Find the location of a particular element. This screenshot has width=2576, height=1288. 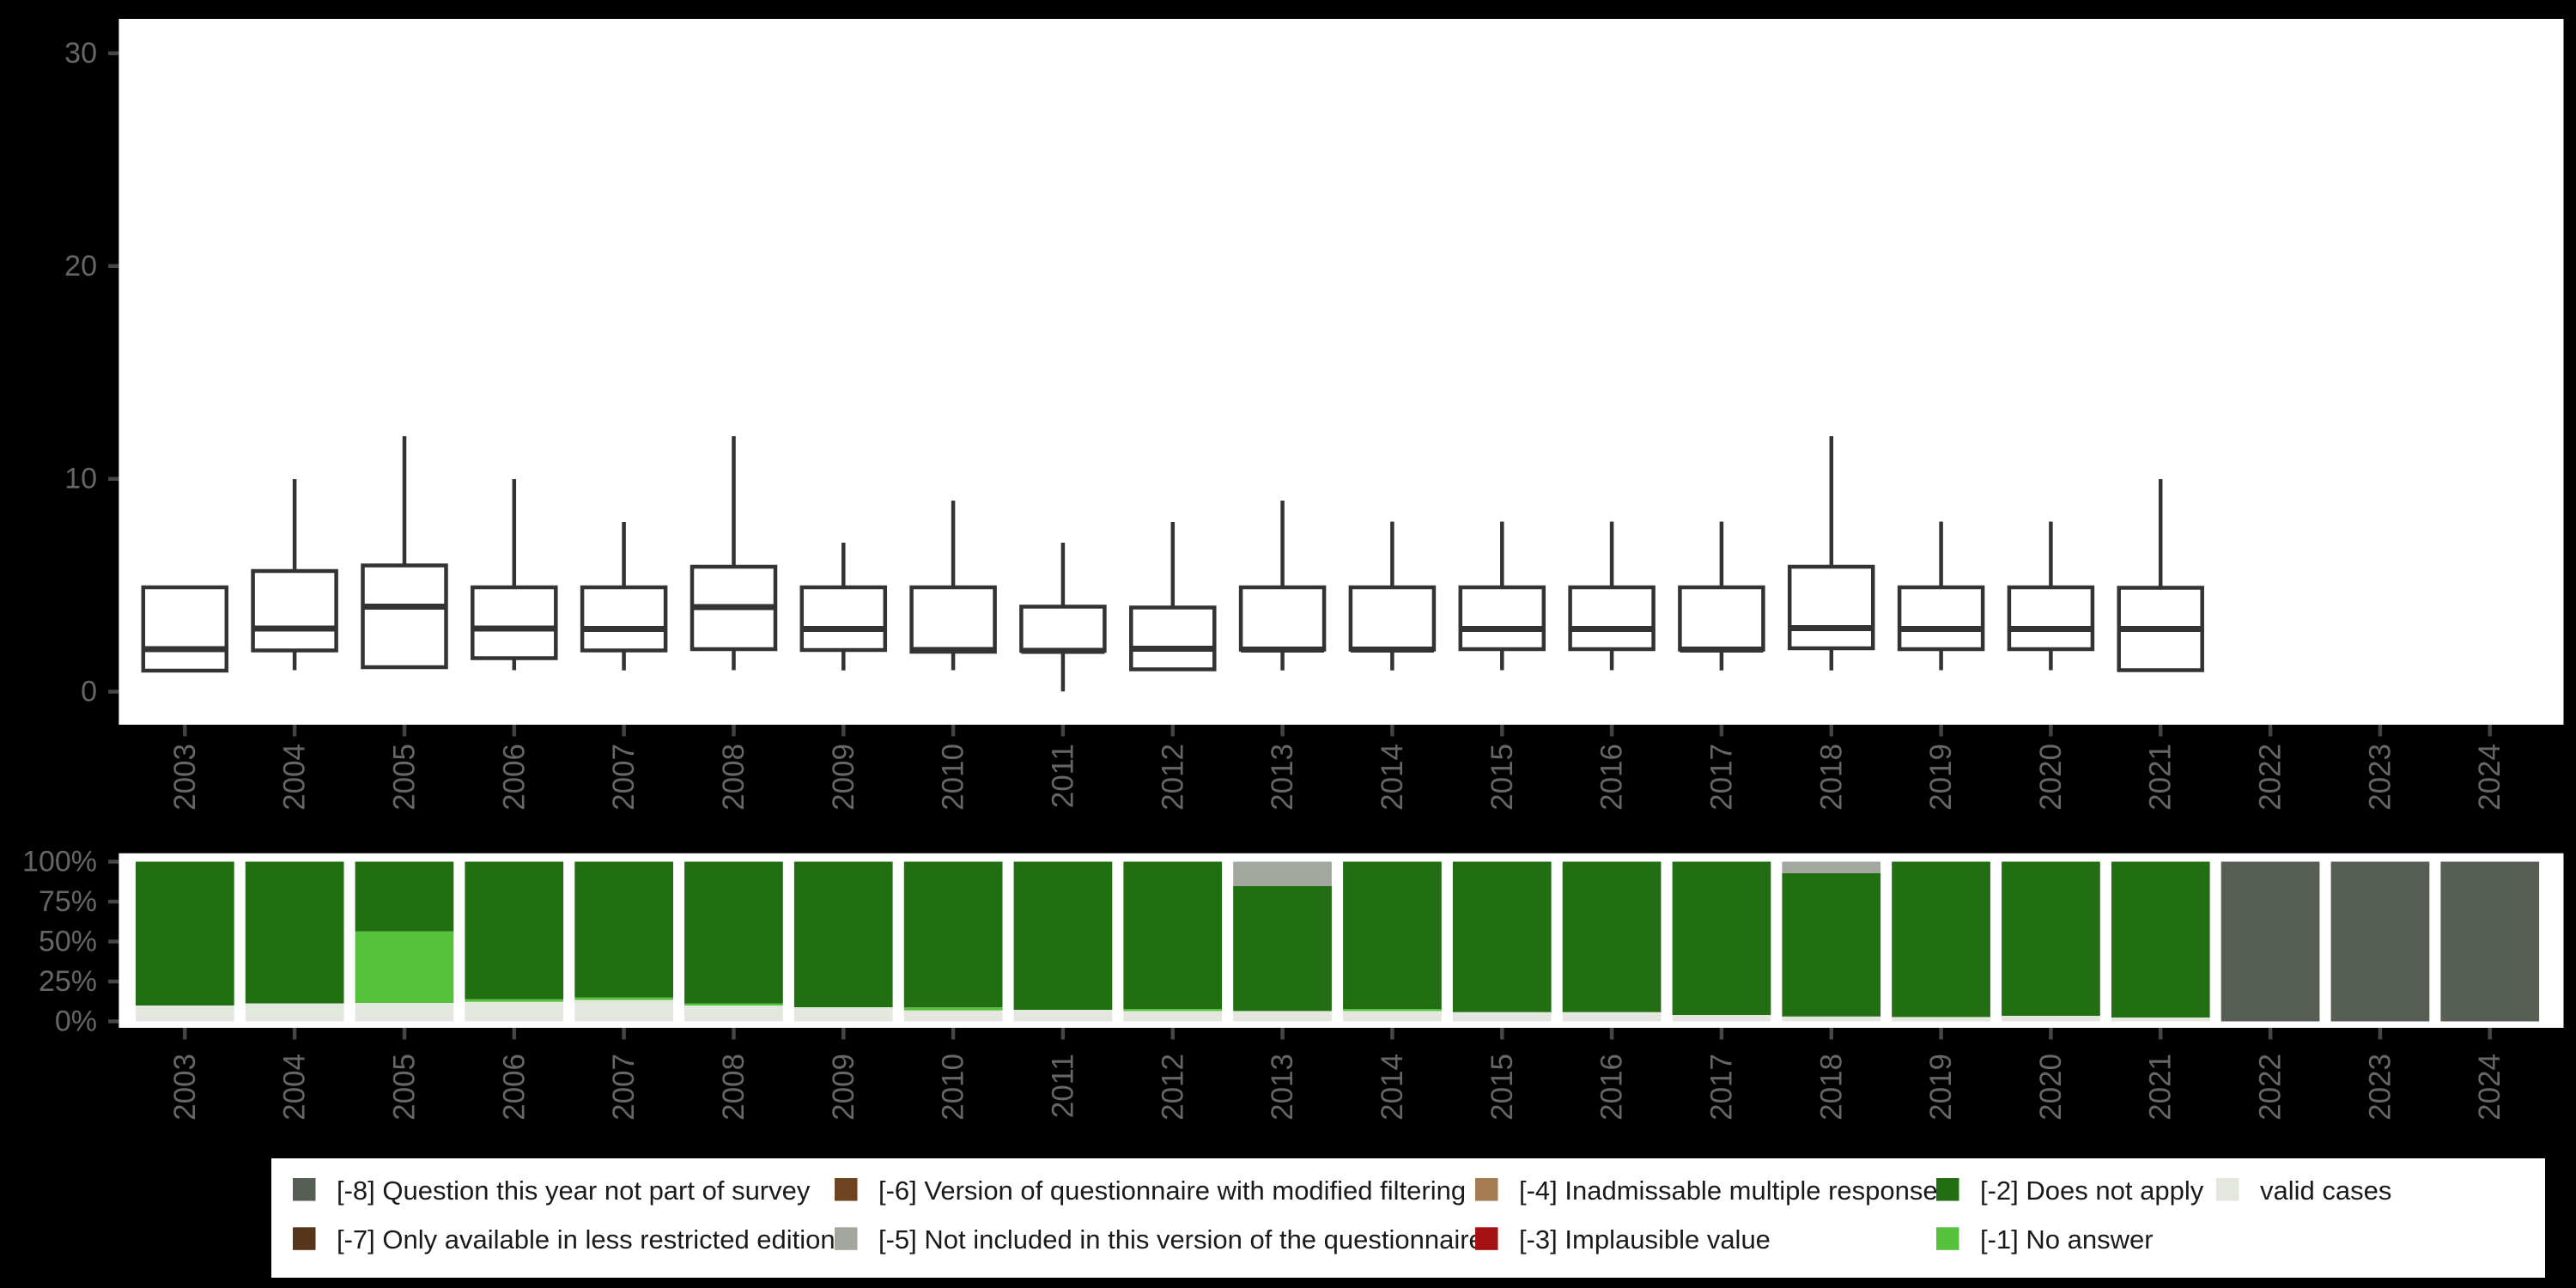

svg-text:[-4] Inadmissable multiple res: [-4] Inadmissable multiple response is located at coordinates (1729, 1191).